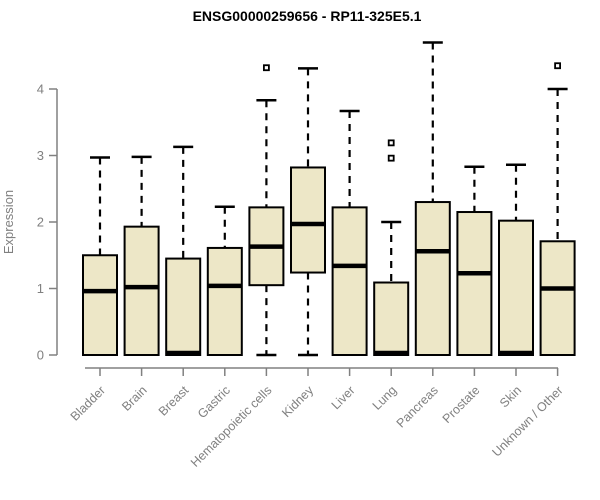  I want to click on box-brain, so click(141, 255).